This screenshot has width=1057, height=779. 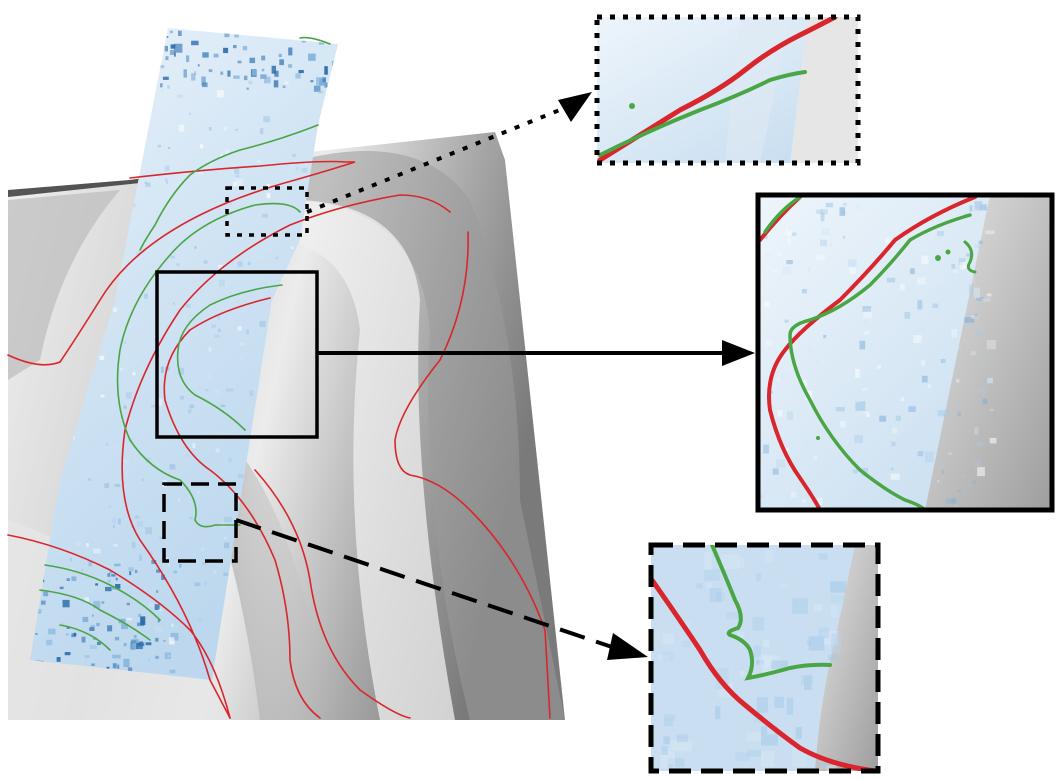 I want to click on inset-middle-green-dot, so click(x=818, y=438).